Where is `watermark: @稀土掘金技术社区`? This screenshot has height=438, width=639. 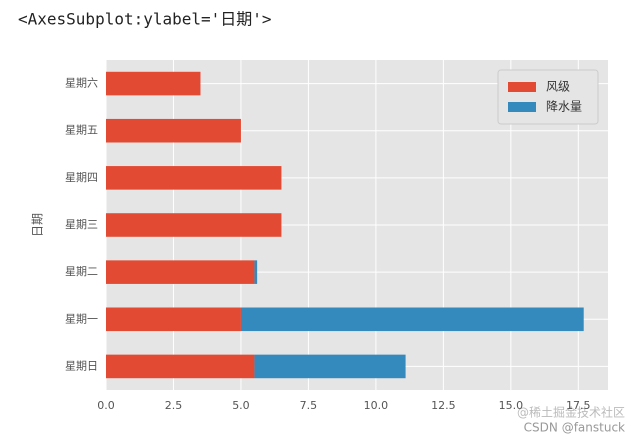 watermark: @稀土掘金技术社区 is located at coordinates (571, 412).